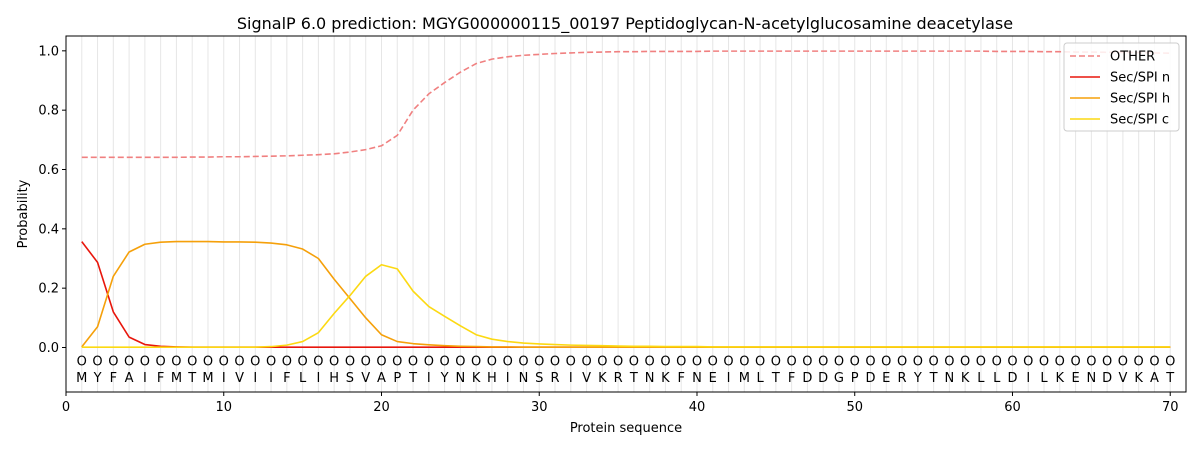 This screenshot has height=450, width=1200. What do you see at coordinates (1140, 99) in the screenshot?
I see `legend-label-sec-spi-h: Sec/SPI h` at bounding box center [1140, 99].